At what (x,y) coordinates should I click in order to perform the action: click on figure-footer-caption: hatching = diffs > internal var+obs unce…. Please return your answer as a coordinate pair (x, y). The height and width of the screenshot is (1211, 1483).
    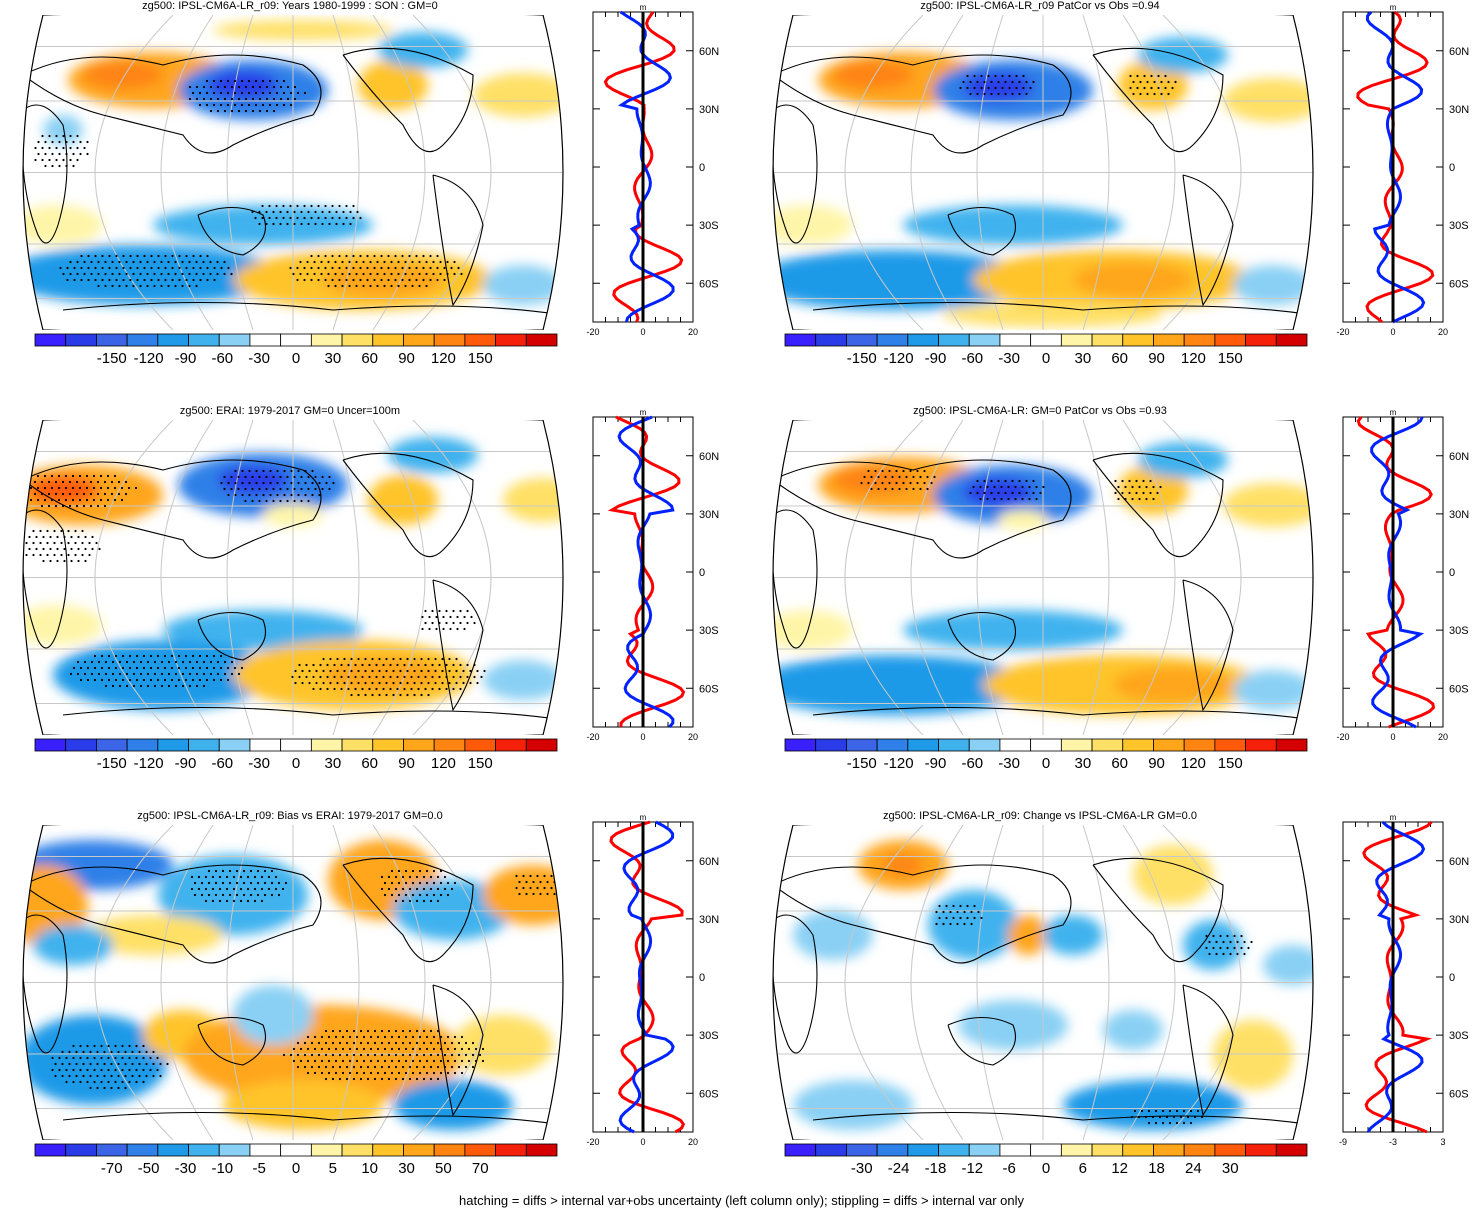
    Looking at the image, I should click on (741, 1200).